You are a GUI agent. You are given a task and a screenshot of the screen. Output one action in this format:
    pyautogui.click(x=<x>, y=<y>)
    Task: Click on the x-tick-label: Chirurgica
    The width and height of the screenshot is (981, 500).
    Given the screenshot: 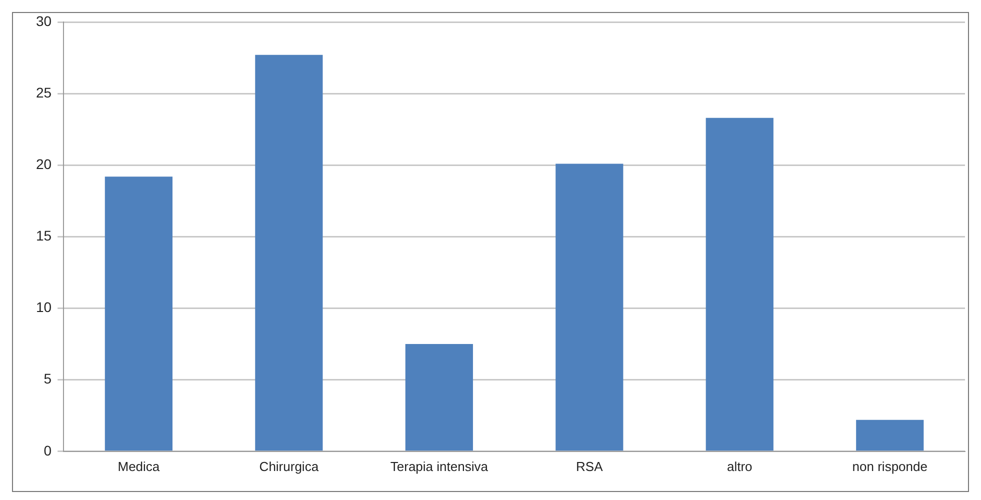 What is the action you would take?
    pyautogui.click(x=289, y=466)
    